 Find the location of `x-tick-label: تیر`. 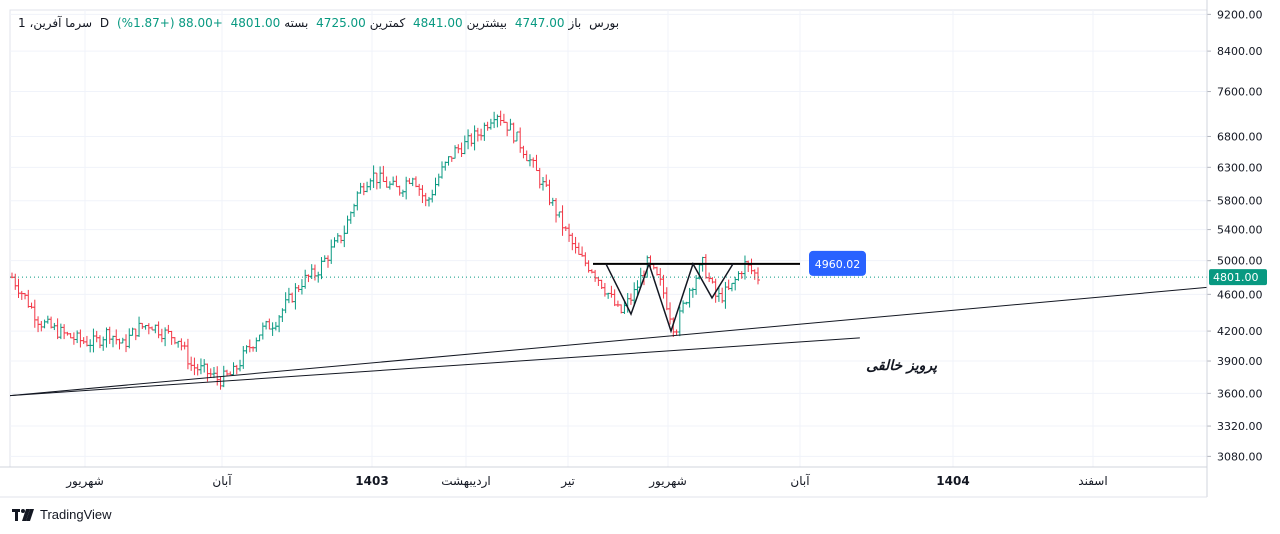

x-tick-label: تیر is located at coordinates (567, 481).